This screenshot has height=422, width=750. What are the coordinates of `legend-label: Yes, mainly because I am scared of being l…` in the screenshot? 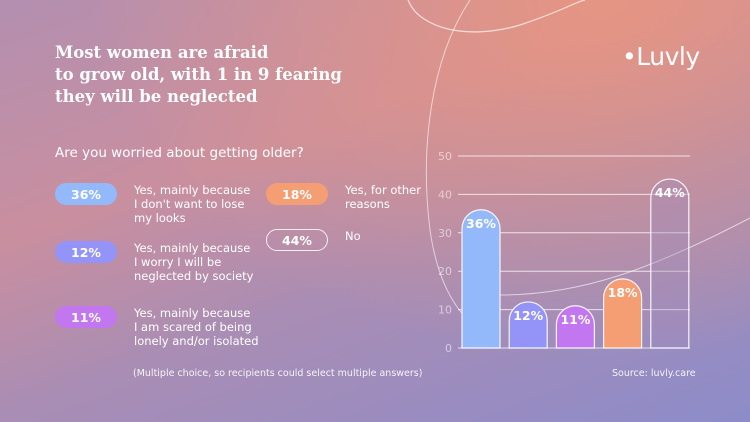 It's located at (204, 327).